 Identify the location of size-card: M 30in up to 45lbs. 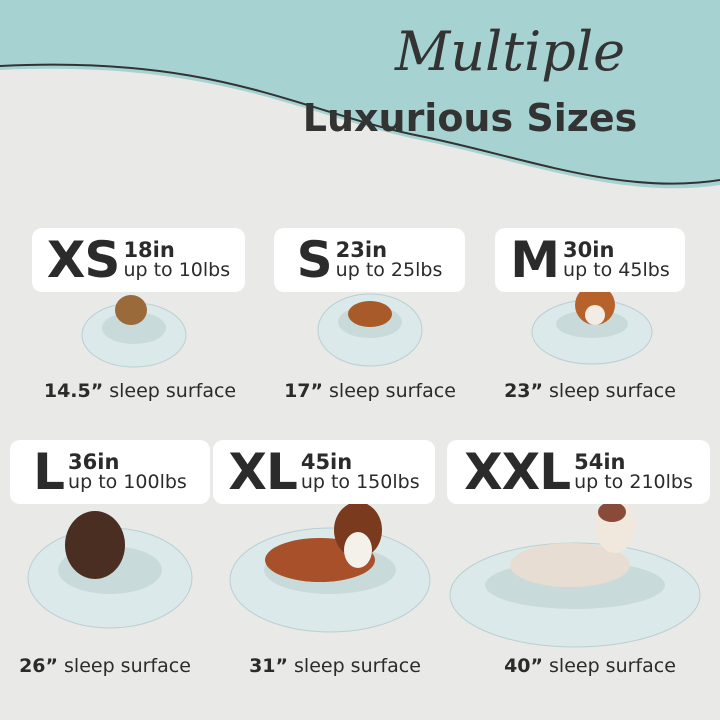
(590, 260).